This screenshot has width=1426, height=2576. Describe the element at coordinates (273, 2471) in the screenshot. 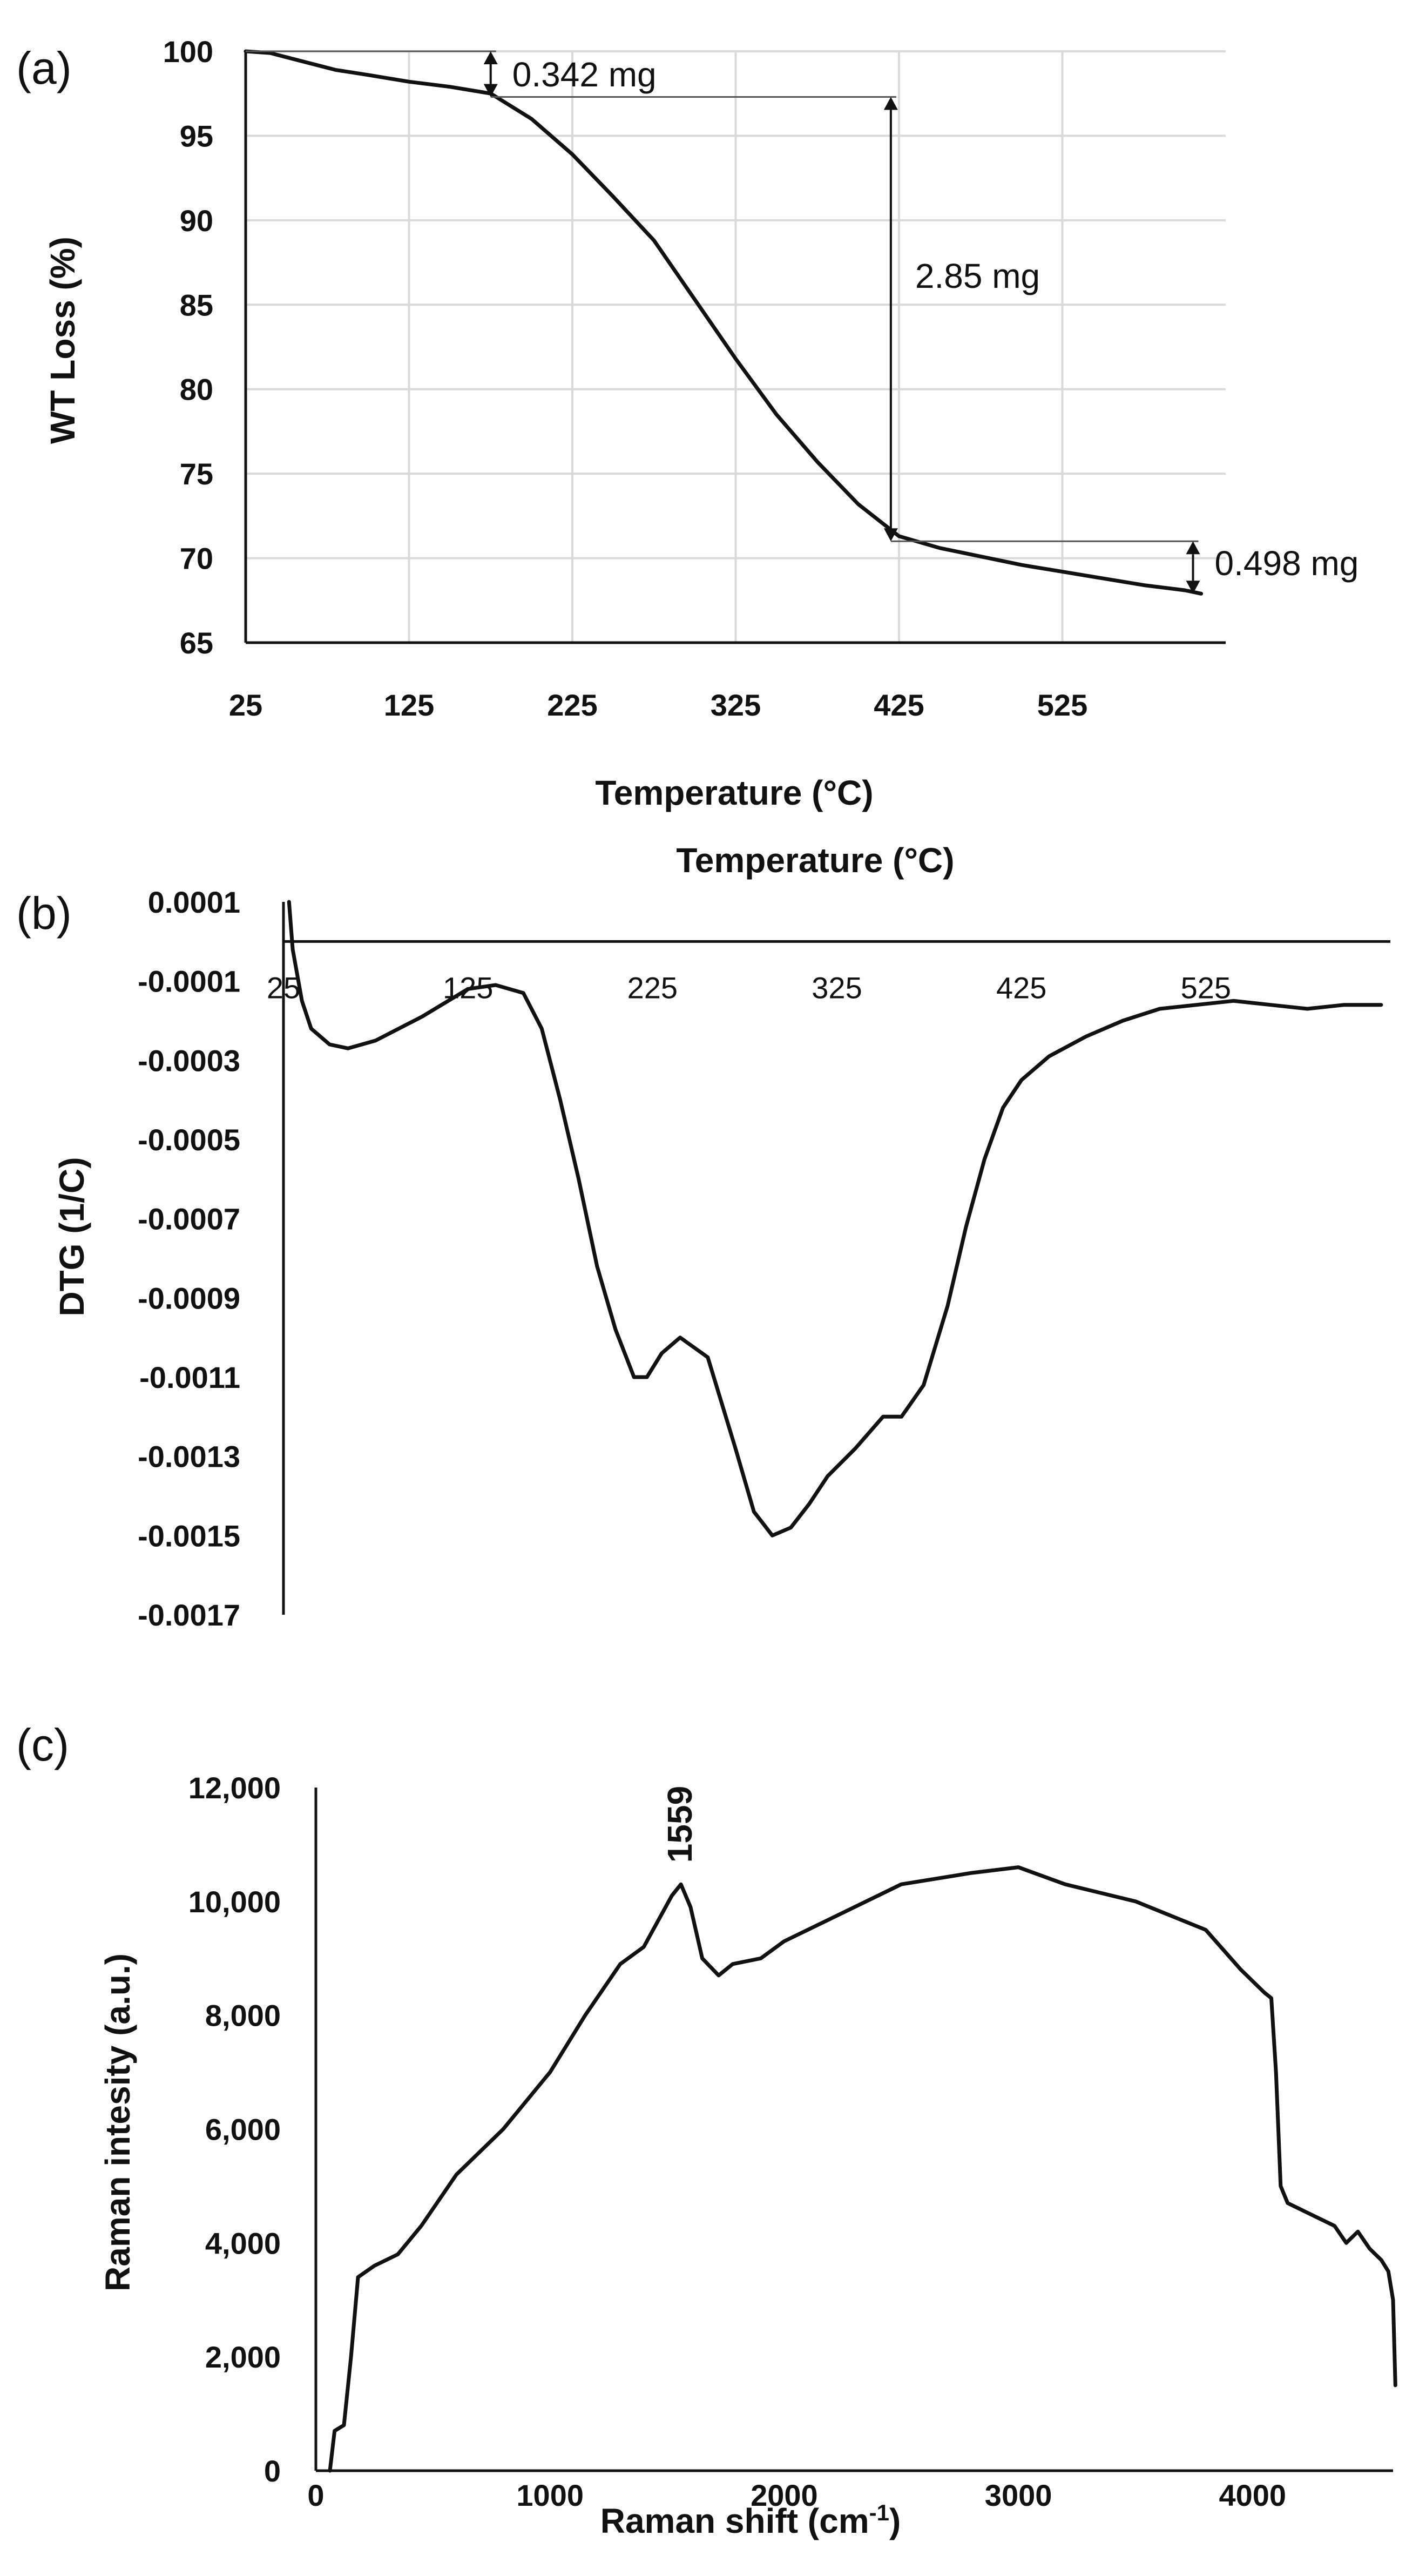

I see `y-tick-label-c: 0` at that location.